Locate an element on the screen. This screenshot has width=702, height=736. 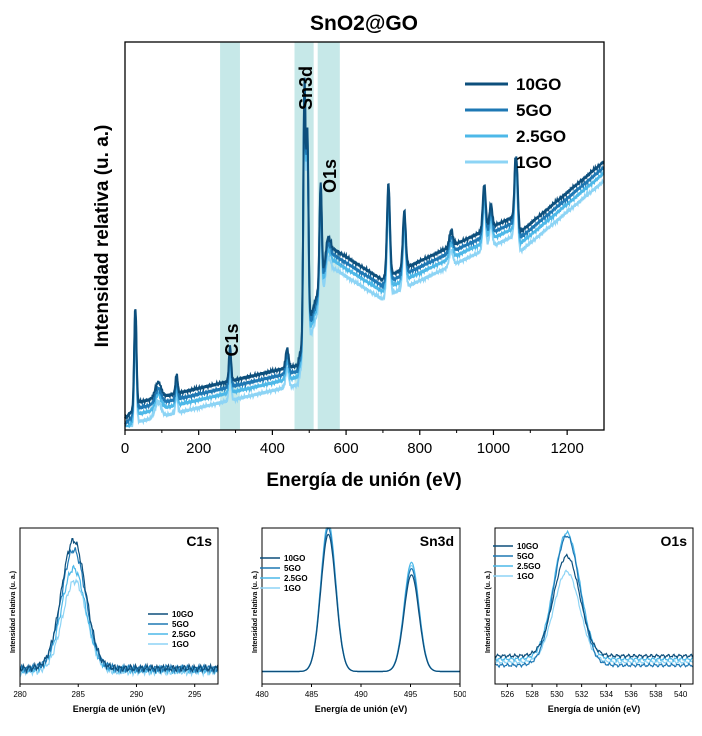
x-tick-label: 0 is located at coordinates (125, 448).